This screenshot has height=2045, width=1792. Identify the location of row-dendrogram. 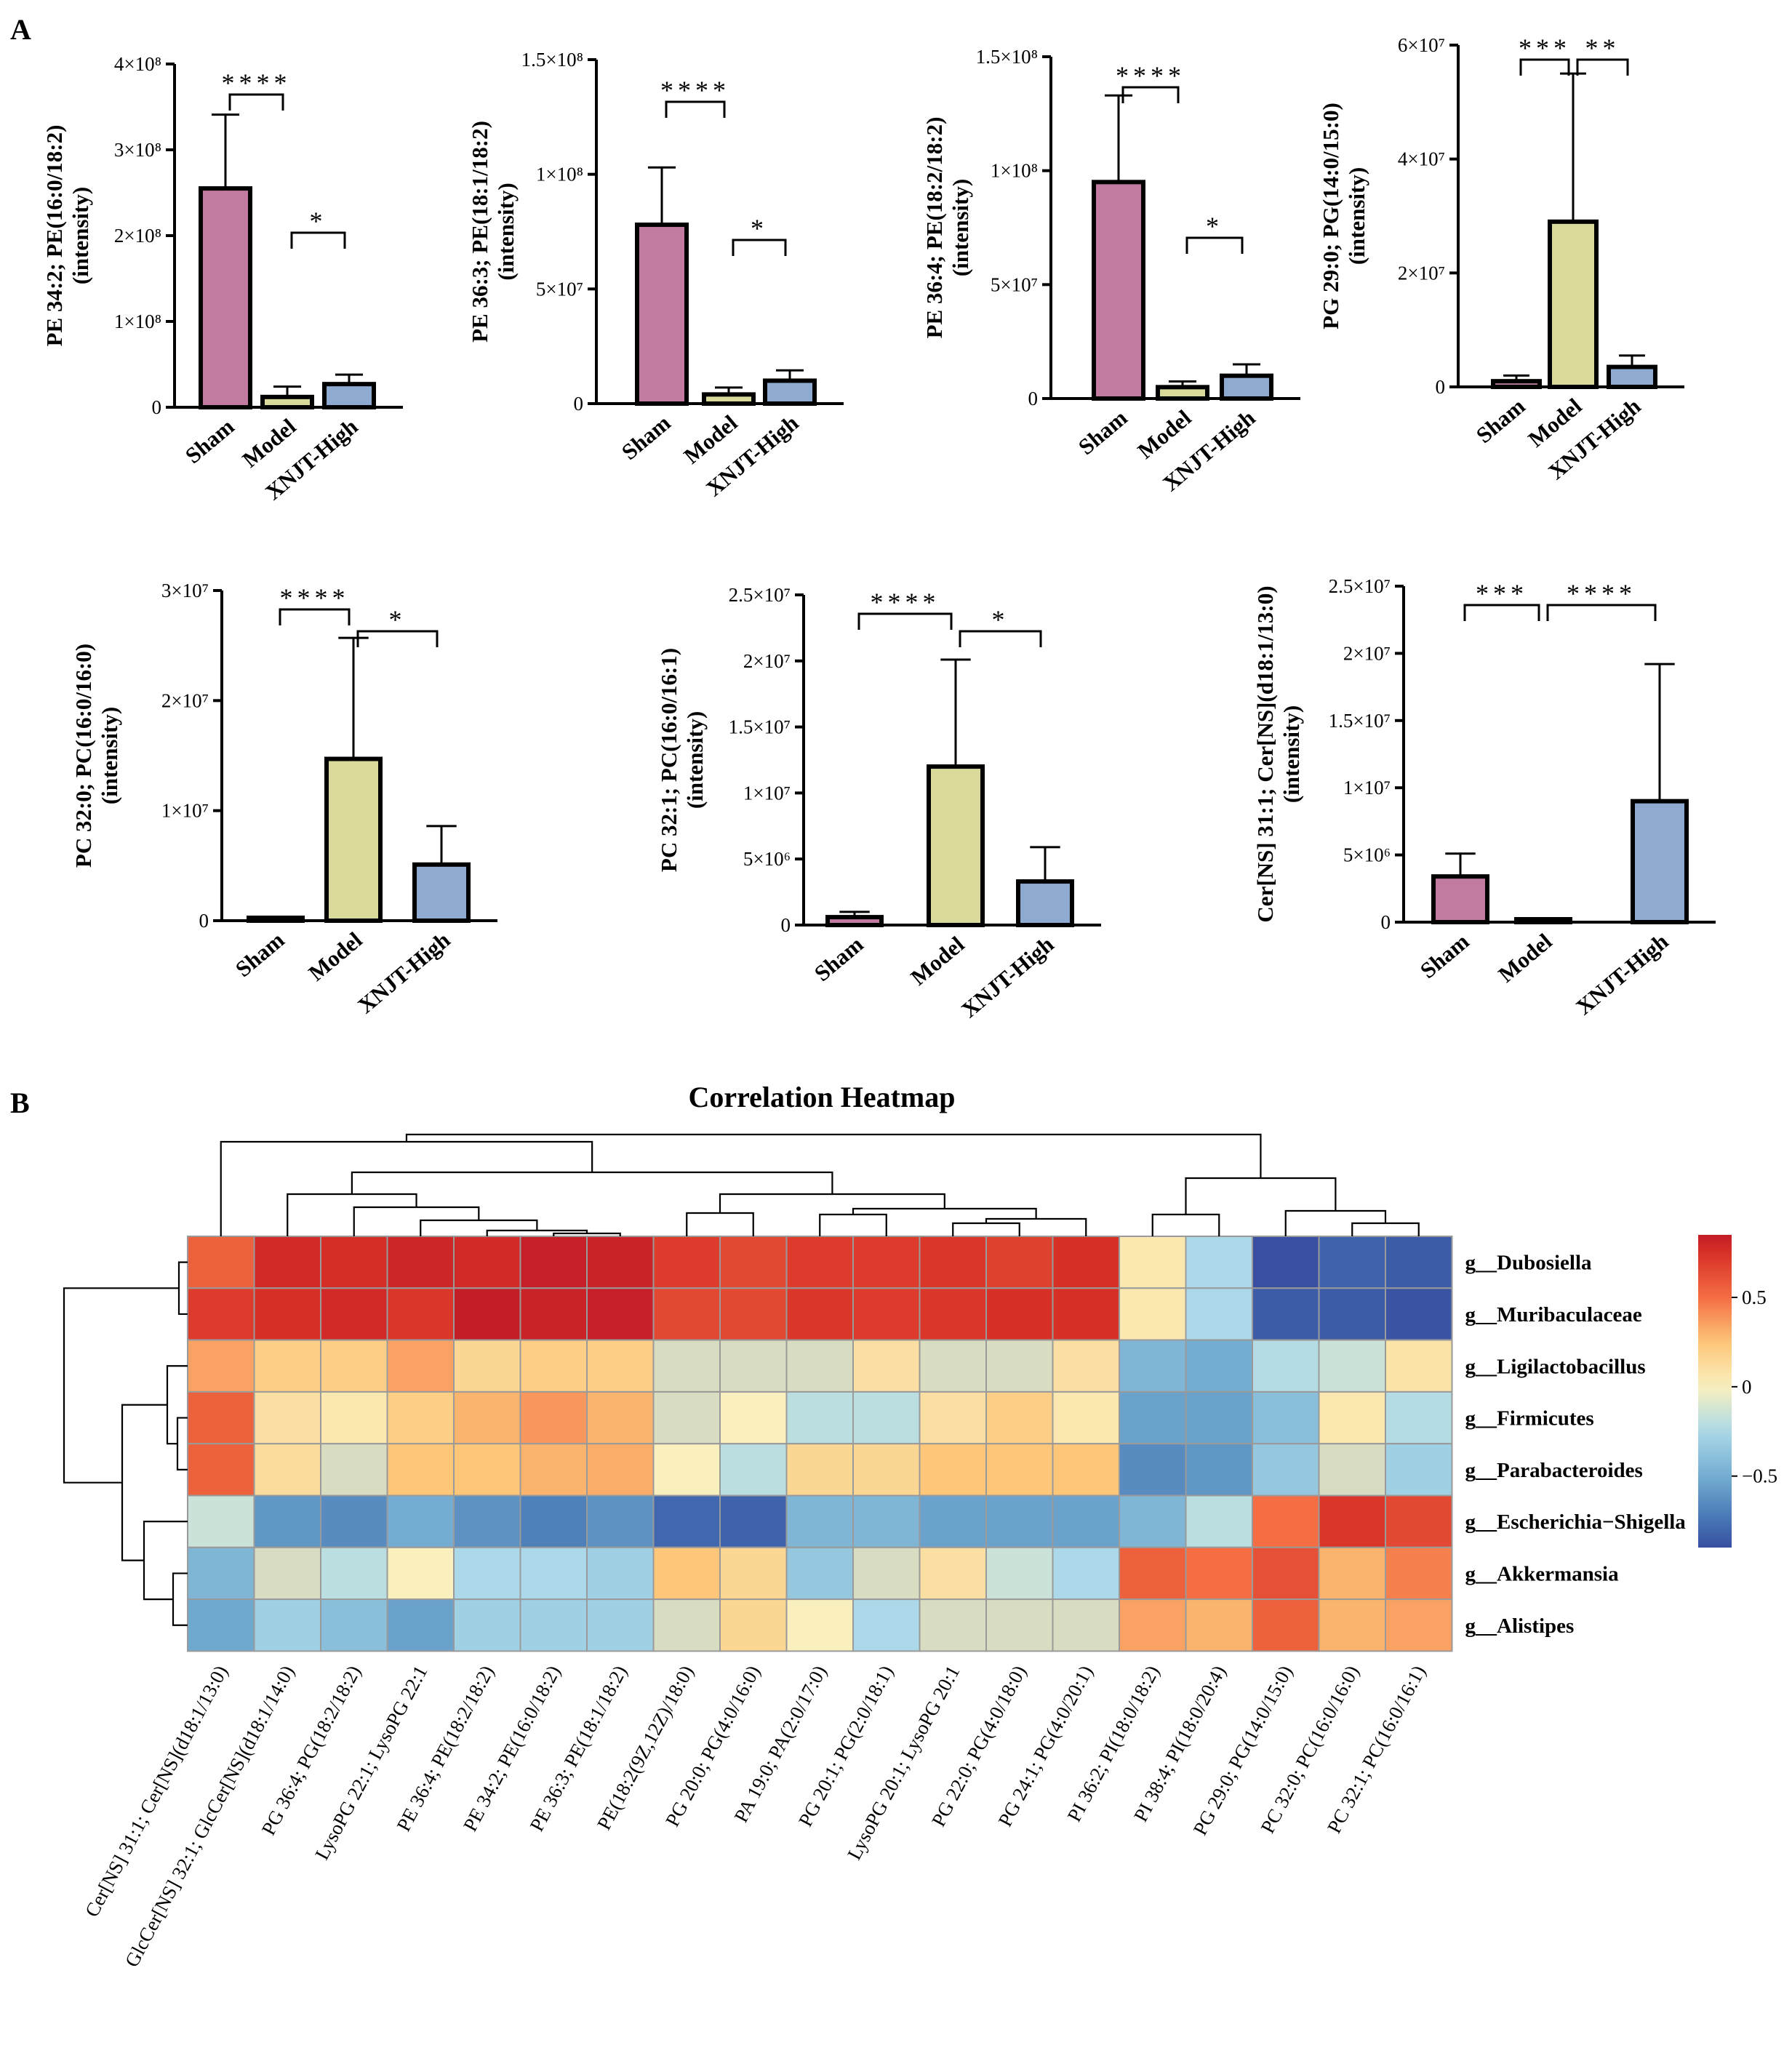
(125, 1443).